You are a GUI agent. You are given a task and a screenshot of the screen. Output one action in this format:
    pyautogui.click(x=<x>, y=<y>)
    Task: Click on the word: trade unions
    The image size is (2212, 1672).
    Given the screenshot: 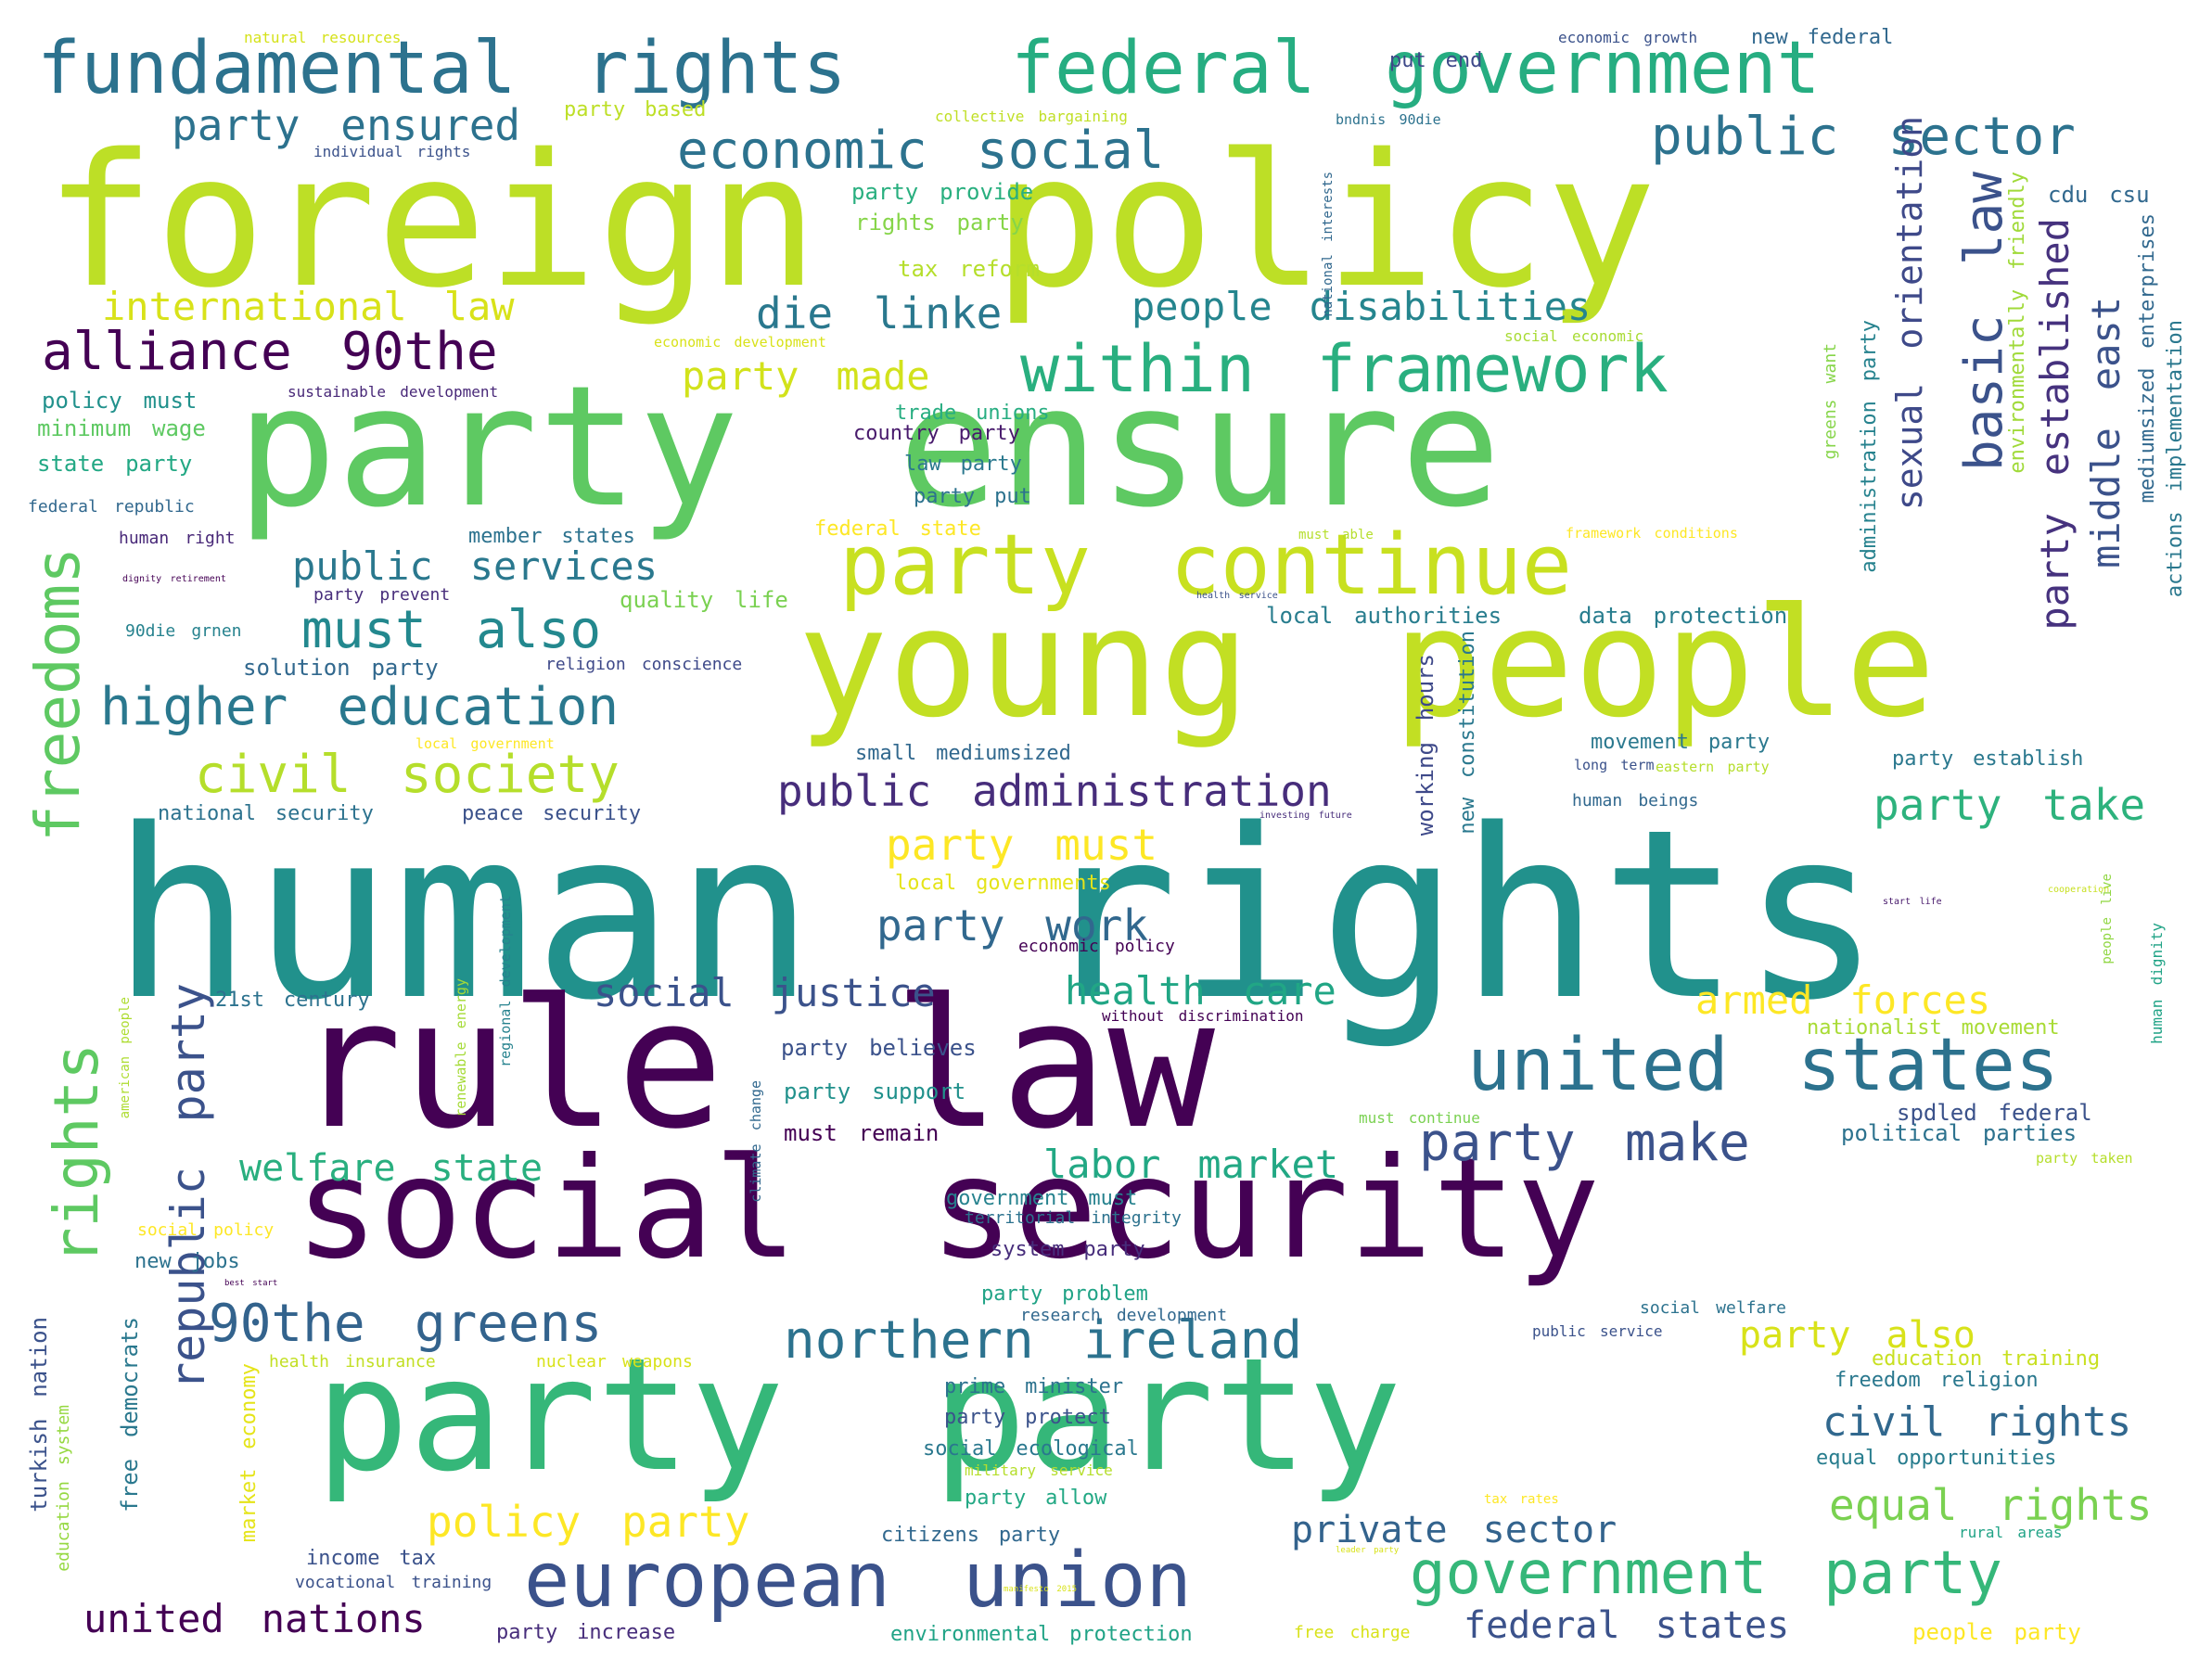 What is the action you would take?
    pyautogui.click(x=973, y=413)
    